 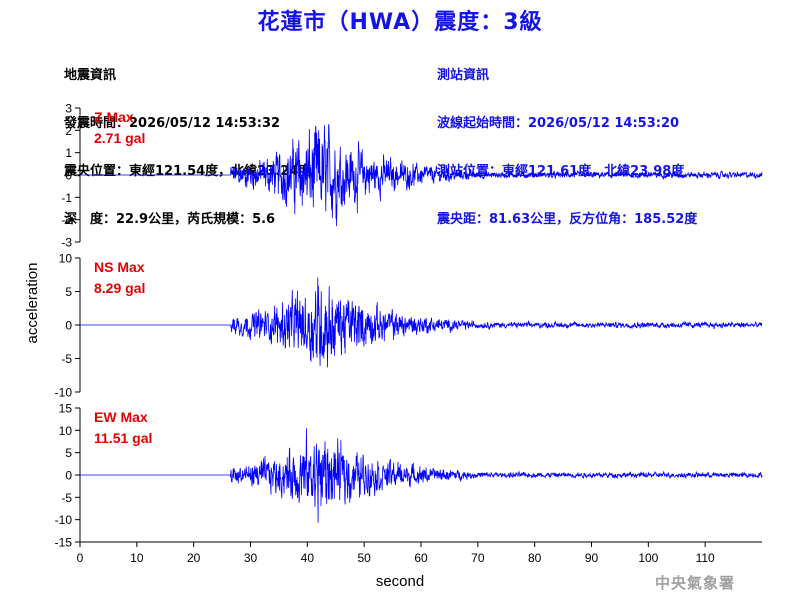 I want to click on max-label-ns: NS Max, so click(x=119, y=267).